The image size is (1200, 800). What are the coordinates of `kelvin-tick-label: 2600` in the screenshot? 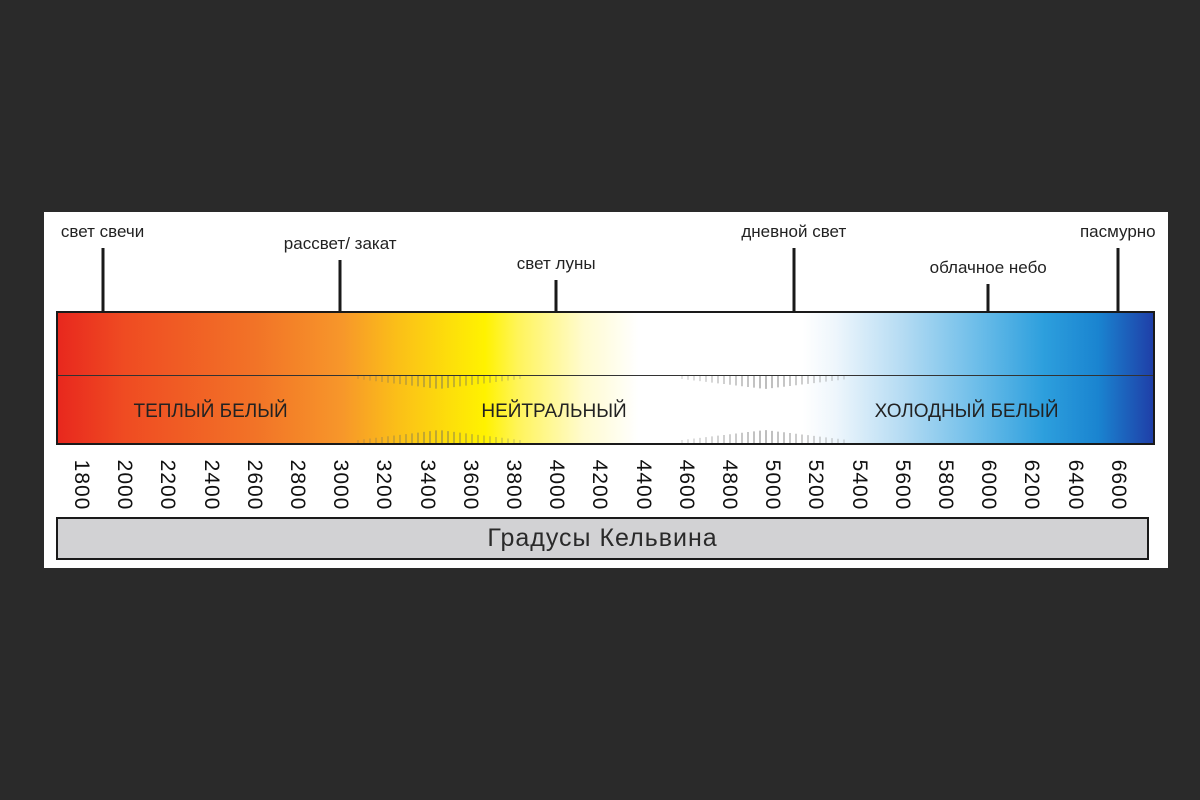 It's located at (254, 485).